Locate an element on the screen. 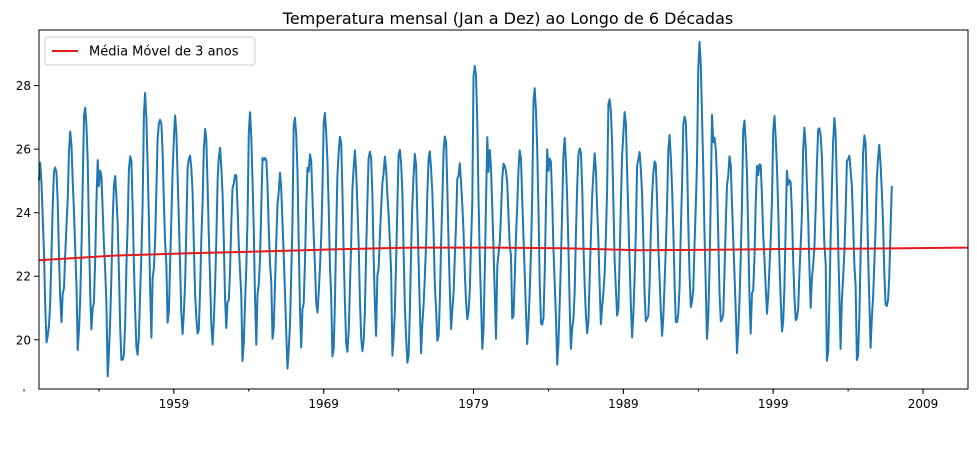 The height and width of the screenshot is (451, 977). y-tick-label: 26 is located at coordinates (23, 150).